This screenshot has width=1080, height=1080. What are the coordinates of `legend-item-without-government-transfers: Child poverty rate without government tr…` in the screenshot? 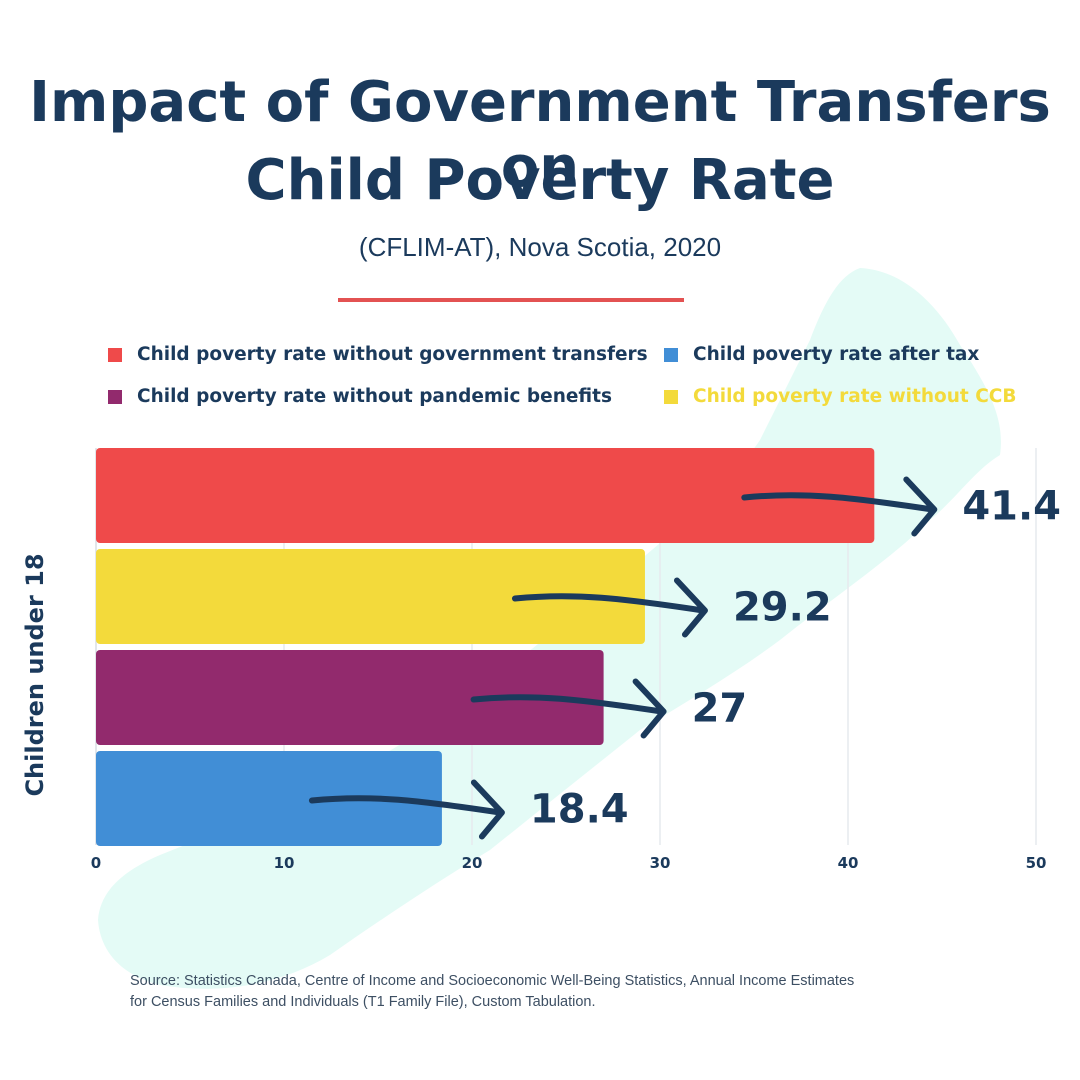 It's located at (378, 354).